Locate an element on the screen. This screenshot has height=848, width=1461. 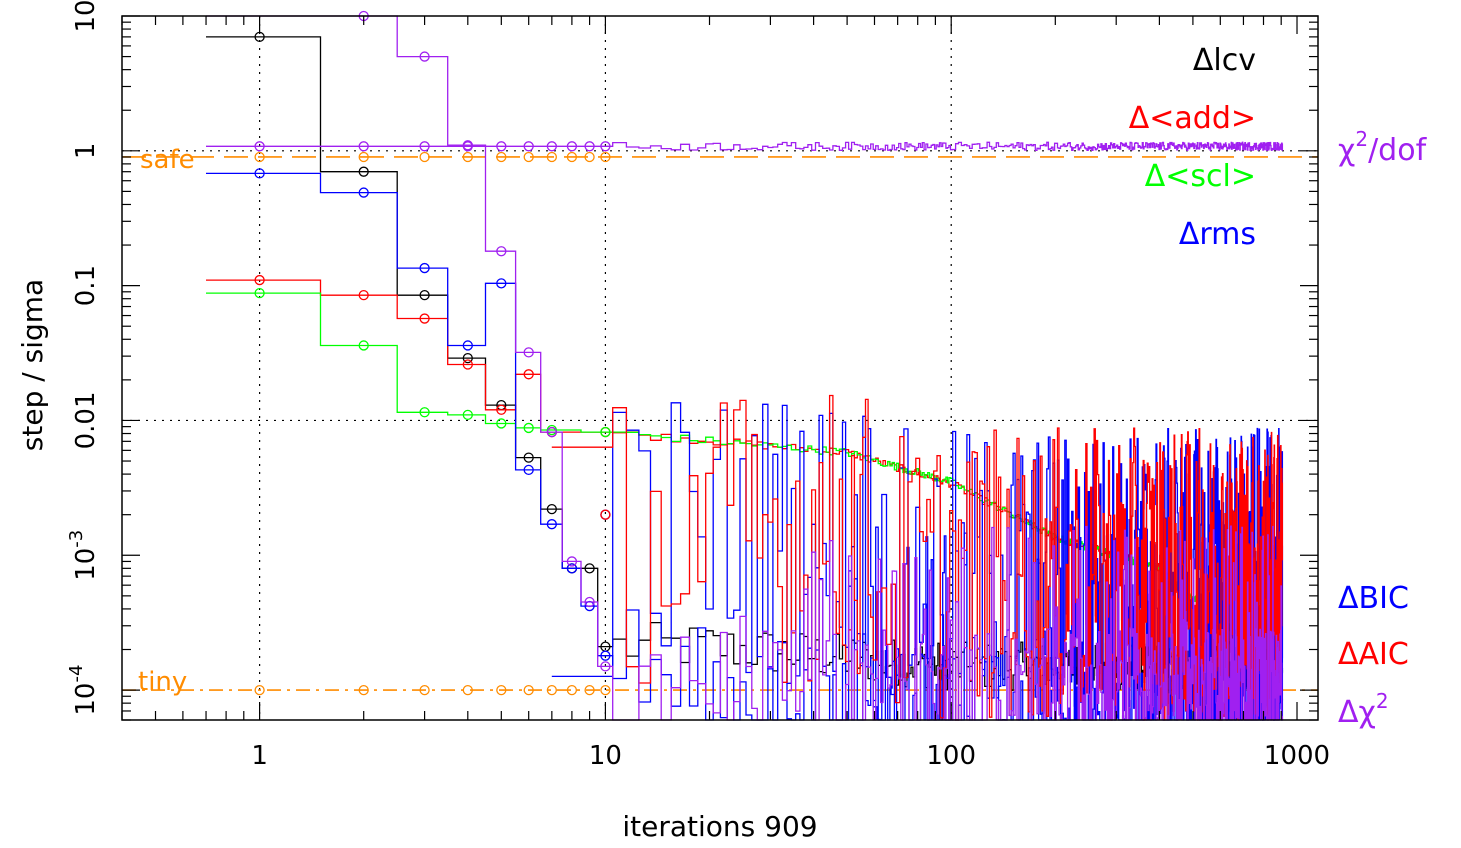
y-tick-label-text: 1 is located at coordinates (86, 151).